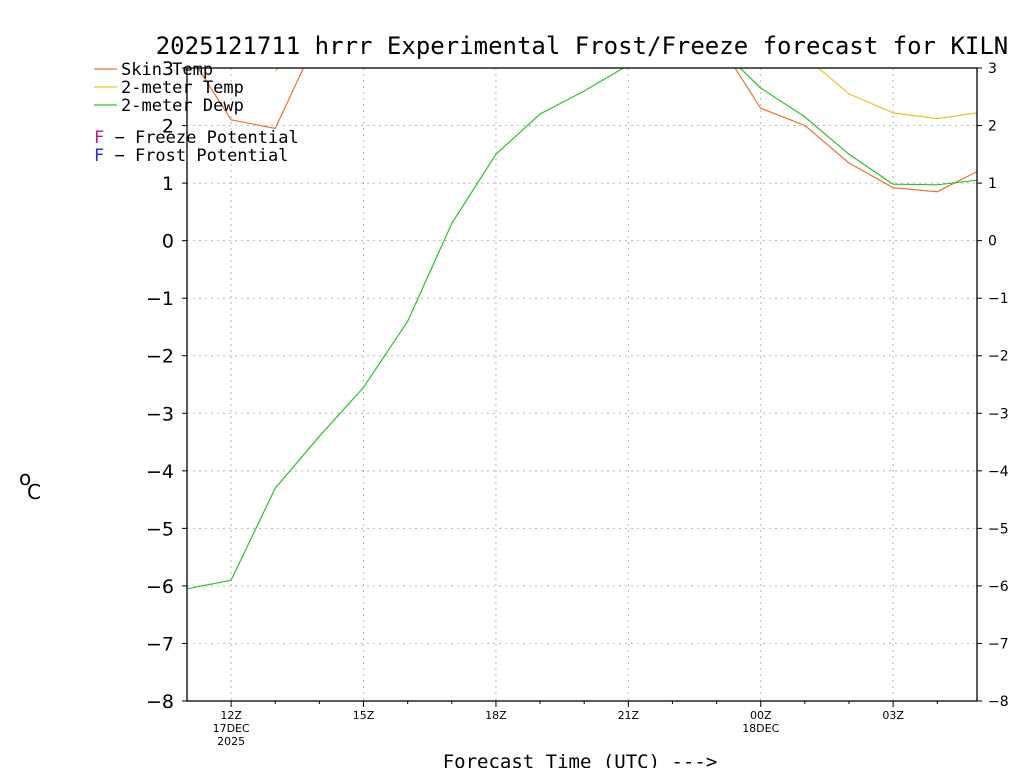 The image size is (1024, 768). What do you see at coordinates (496, 715) in the screenshot?
I see `x-tick-label: 18Z` at bounding box center [496, 715].